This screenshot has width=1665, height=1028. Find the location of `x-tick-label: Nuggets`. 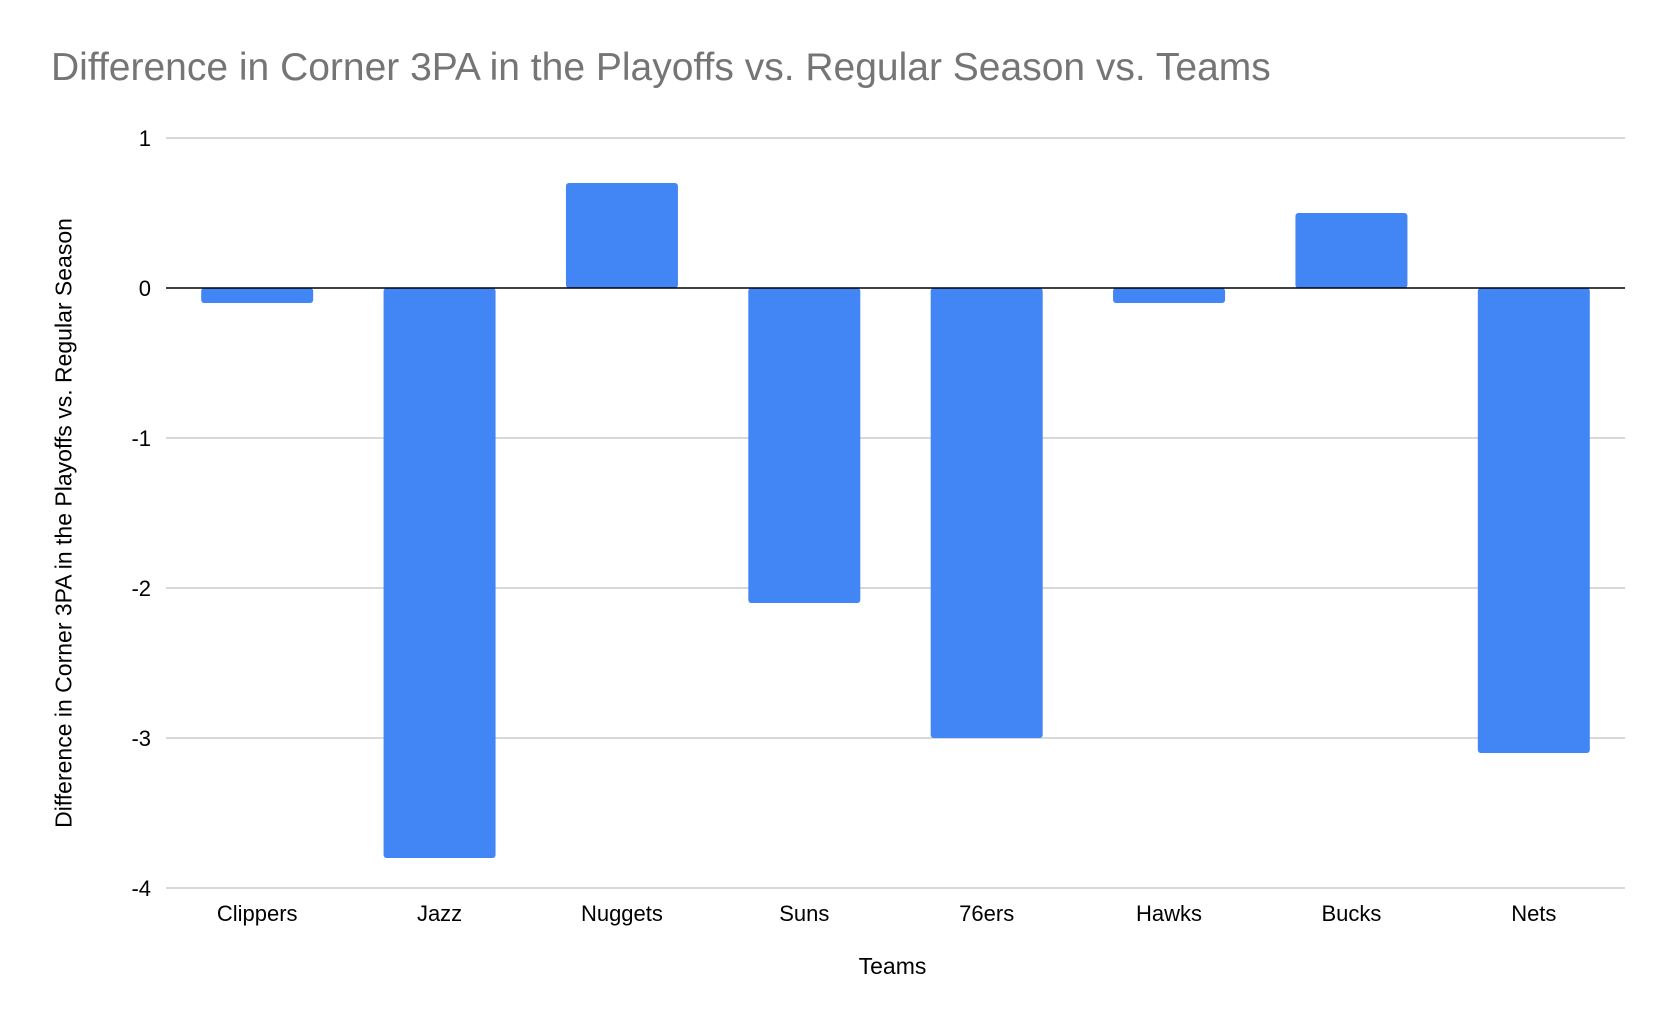

x-tick-label: Nuggets is located at coordinates (622, 913).